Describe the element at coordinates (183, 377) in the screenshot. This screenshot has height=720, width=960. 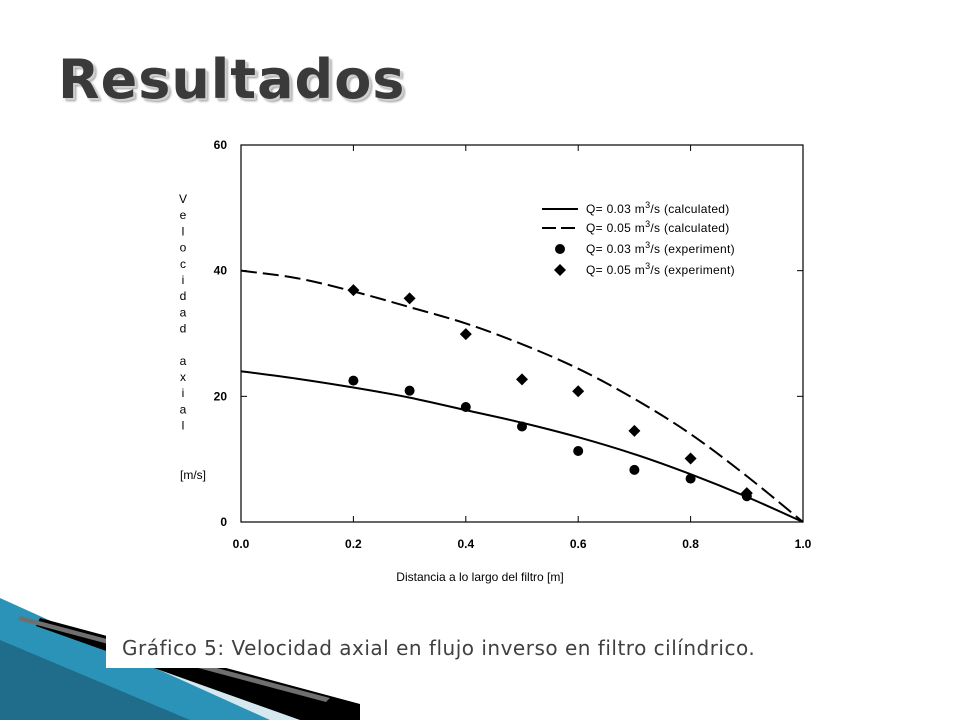
I see `y-axis-title-letter: x` at that location.